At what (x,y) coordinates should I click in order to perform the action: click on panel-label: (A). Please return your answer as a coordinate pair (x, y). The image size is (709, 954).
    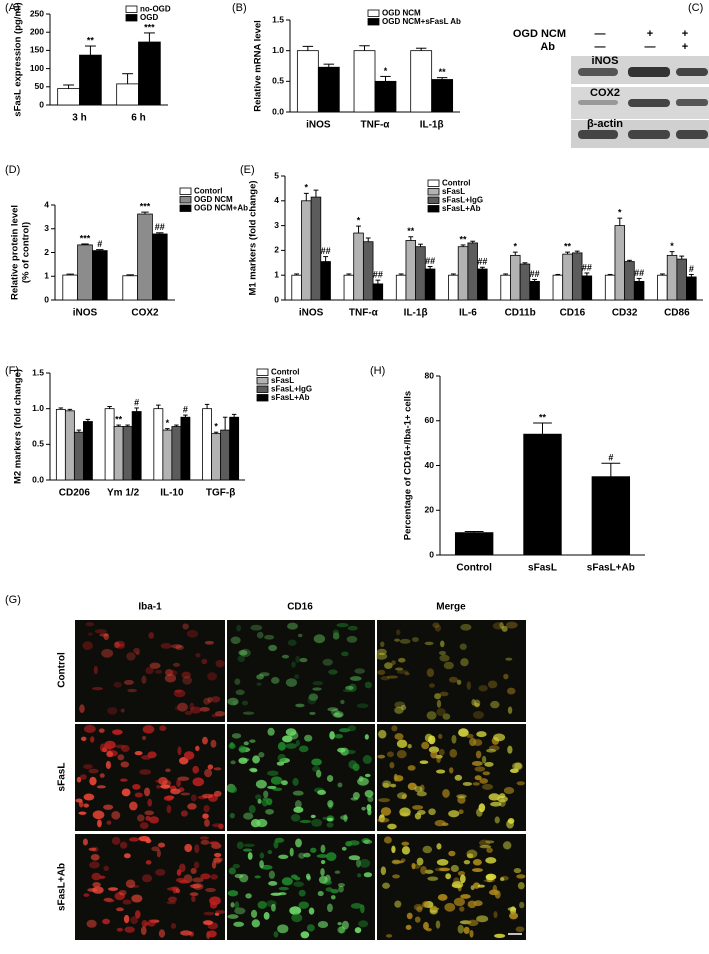
    Looking at the image, I should click on (12, 8).